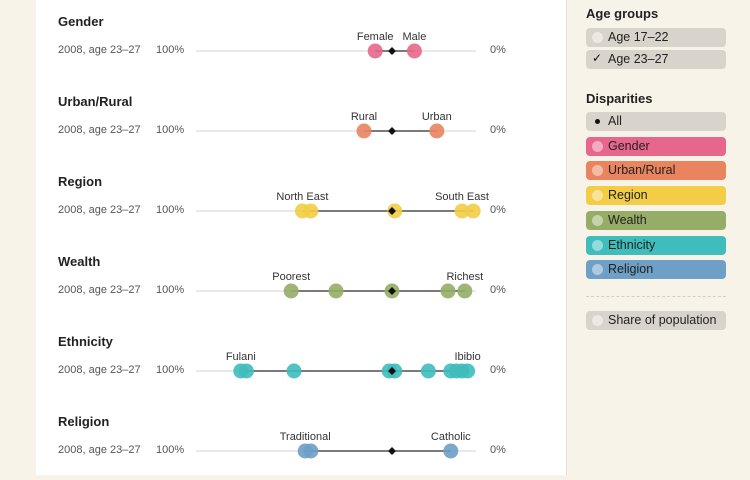  What do you see at coordinates (375, 37) in the screenshot?
I see `point-label: Female` at bounding box center [375, 37].